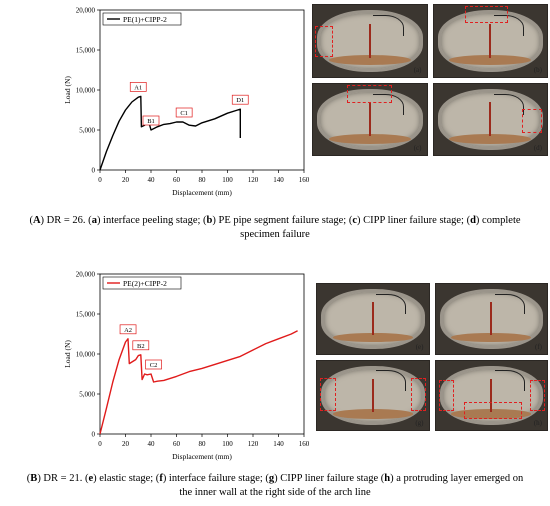  I want to click on annotation-label: B1, so click(151, 121).